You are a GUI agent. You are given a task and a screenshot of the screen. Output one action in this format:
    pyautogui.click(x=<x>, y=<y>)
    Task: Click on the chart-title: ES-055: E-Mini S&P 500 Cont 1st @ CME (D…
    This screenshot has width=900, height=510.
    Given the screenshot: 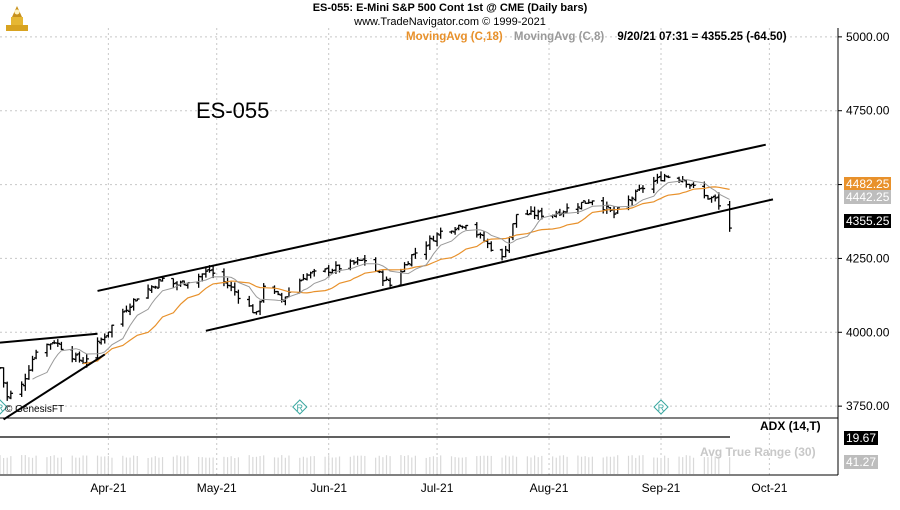 What is the action you would take?
    pyautogui.click(x=450, y=8)
    